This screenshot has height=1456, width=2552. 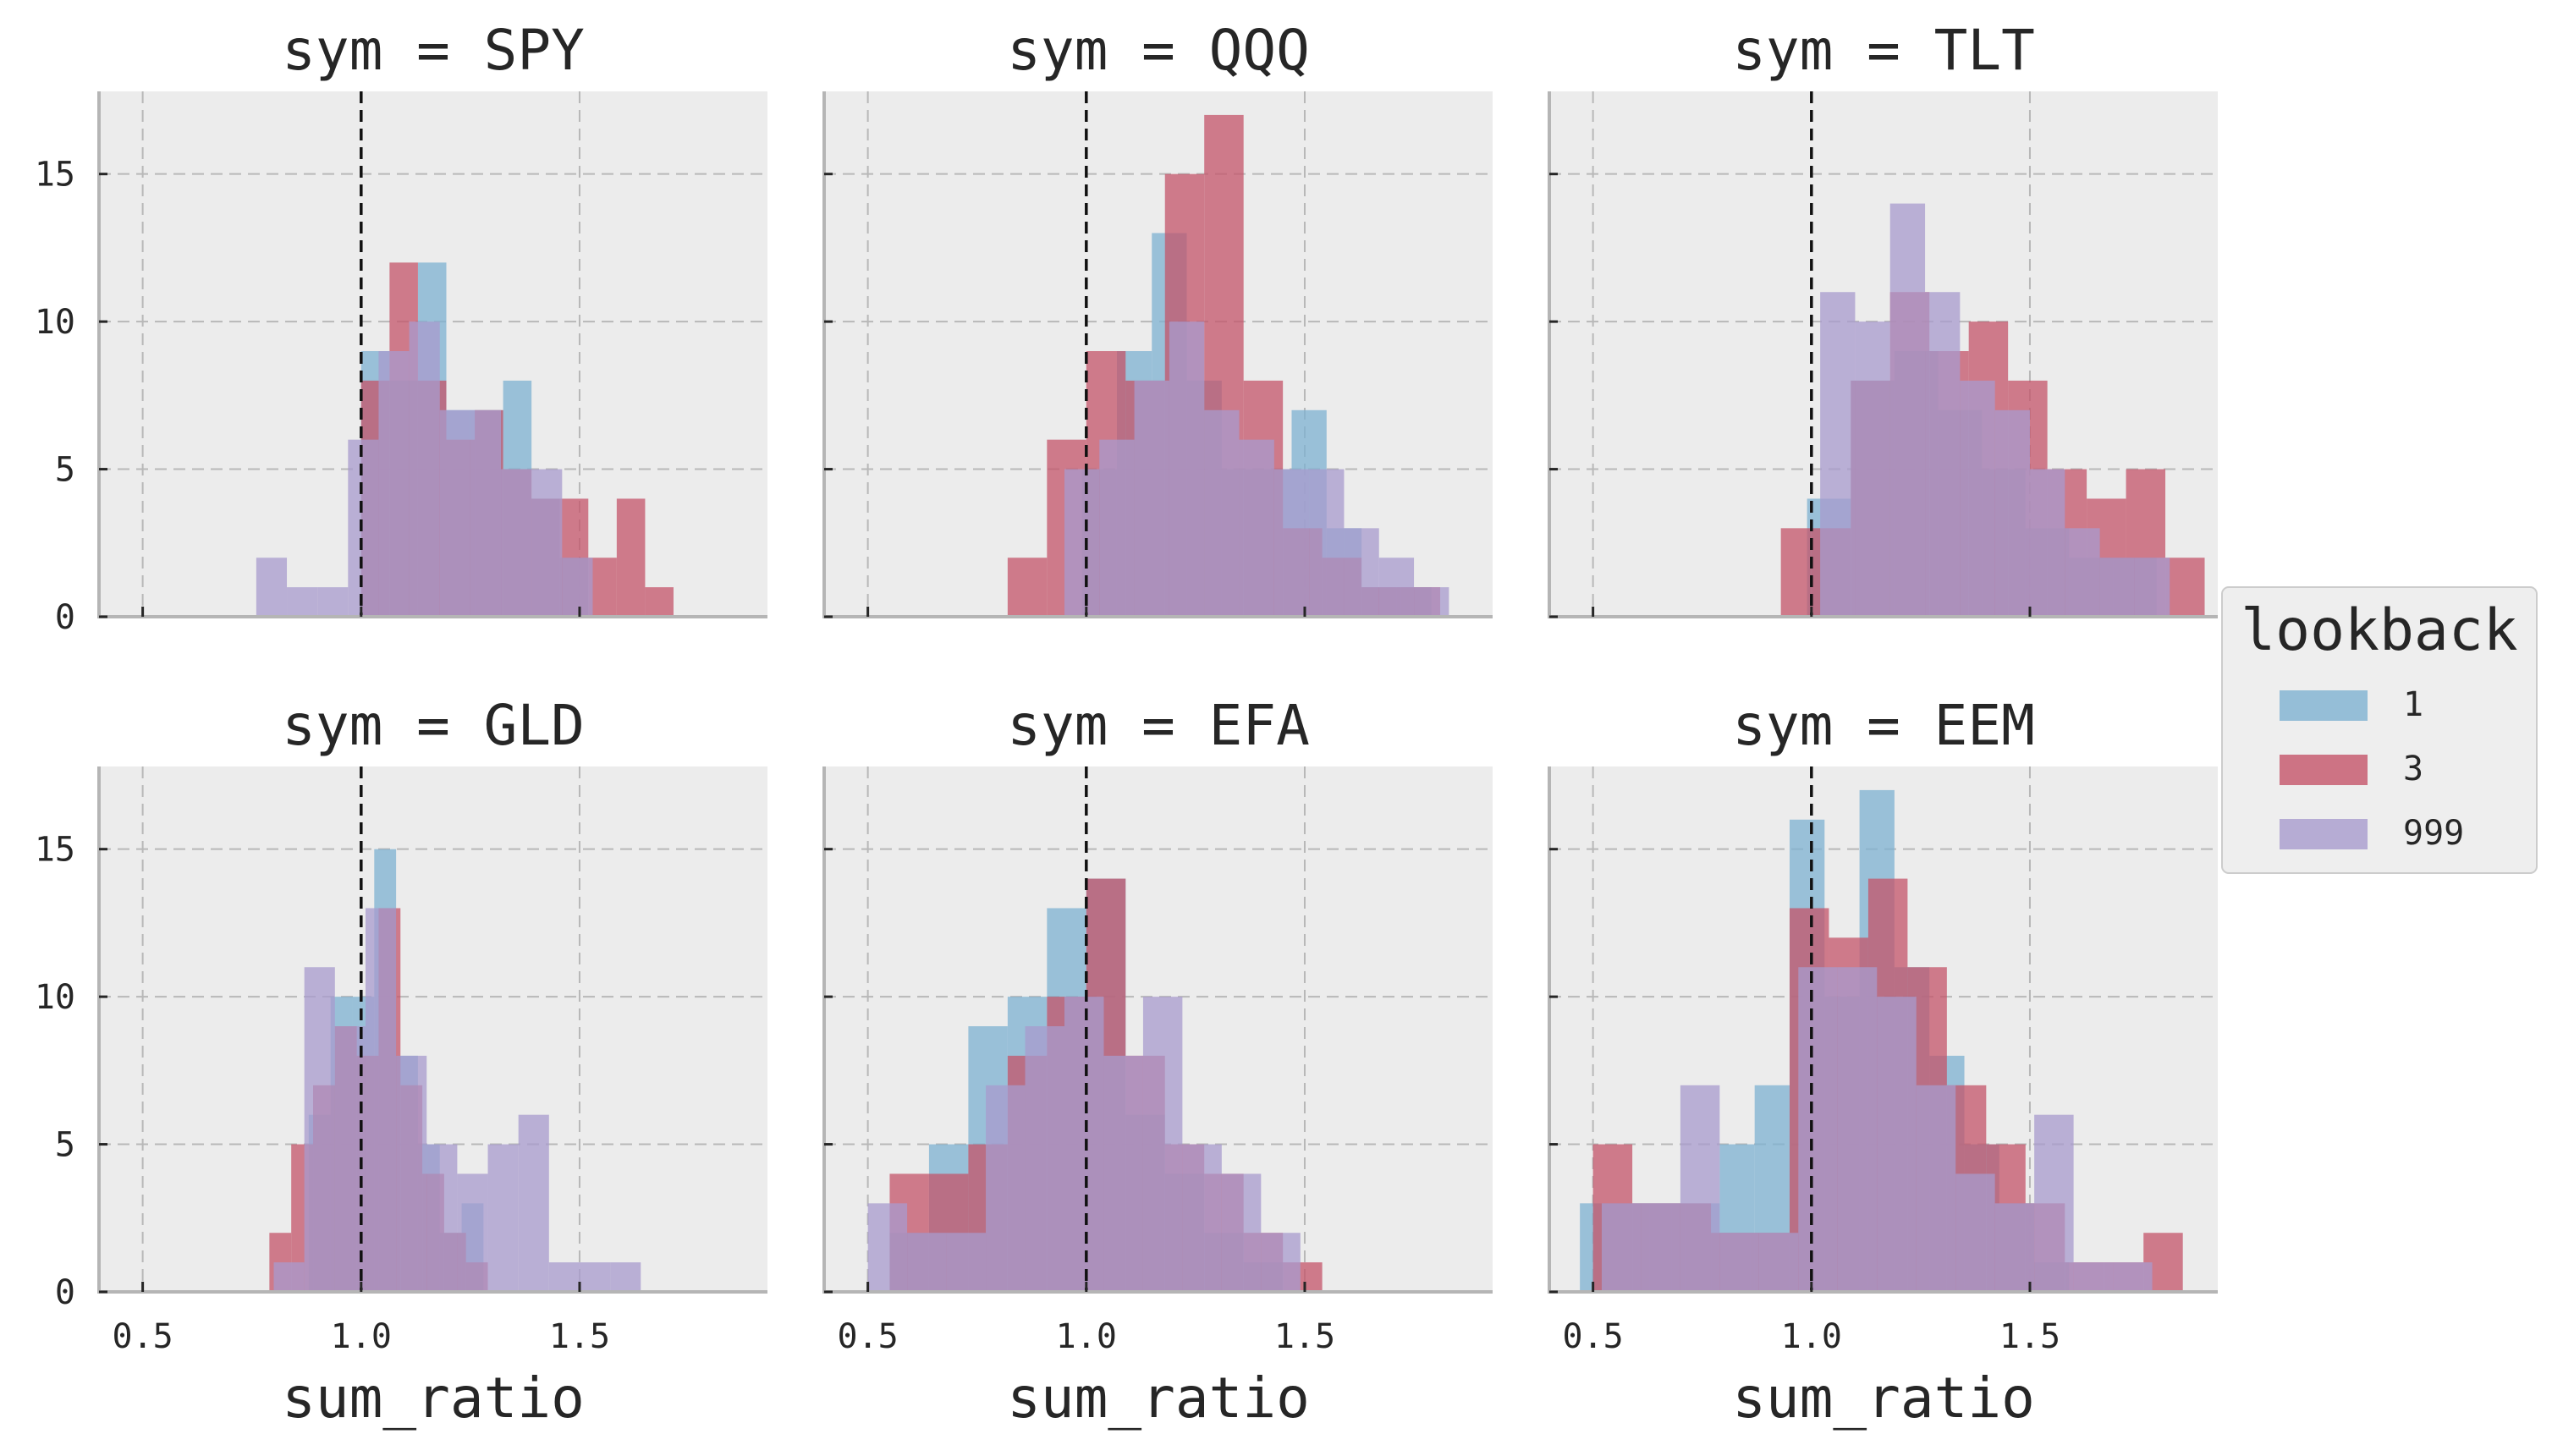 I want to click on legend: lookback 1 3 999, so click(x=2380, y=730).